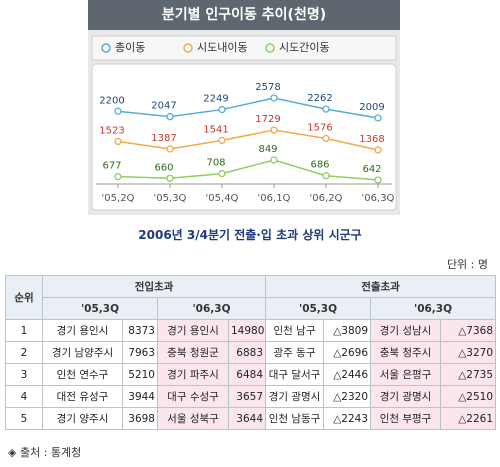  I want to click on data-label: 1576, so click(319, 127).